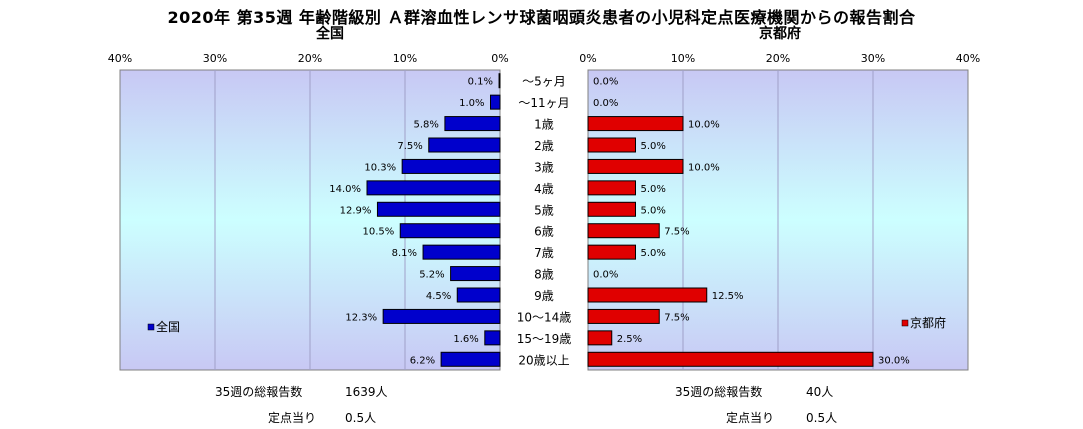 This screenshot has width=1083, height=429. I want to click on category-label: 7歳, so click(544, 253).